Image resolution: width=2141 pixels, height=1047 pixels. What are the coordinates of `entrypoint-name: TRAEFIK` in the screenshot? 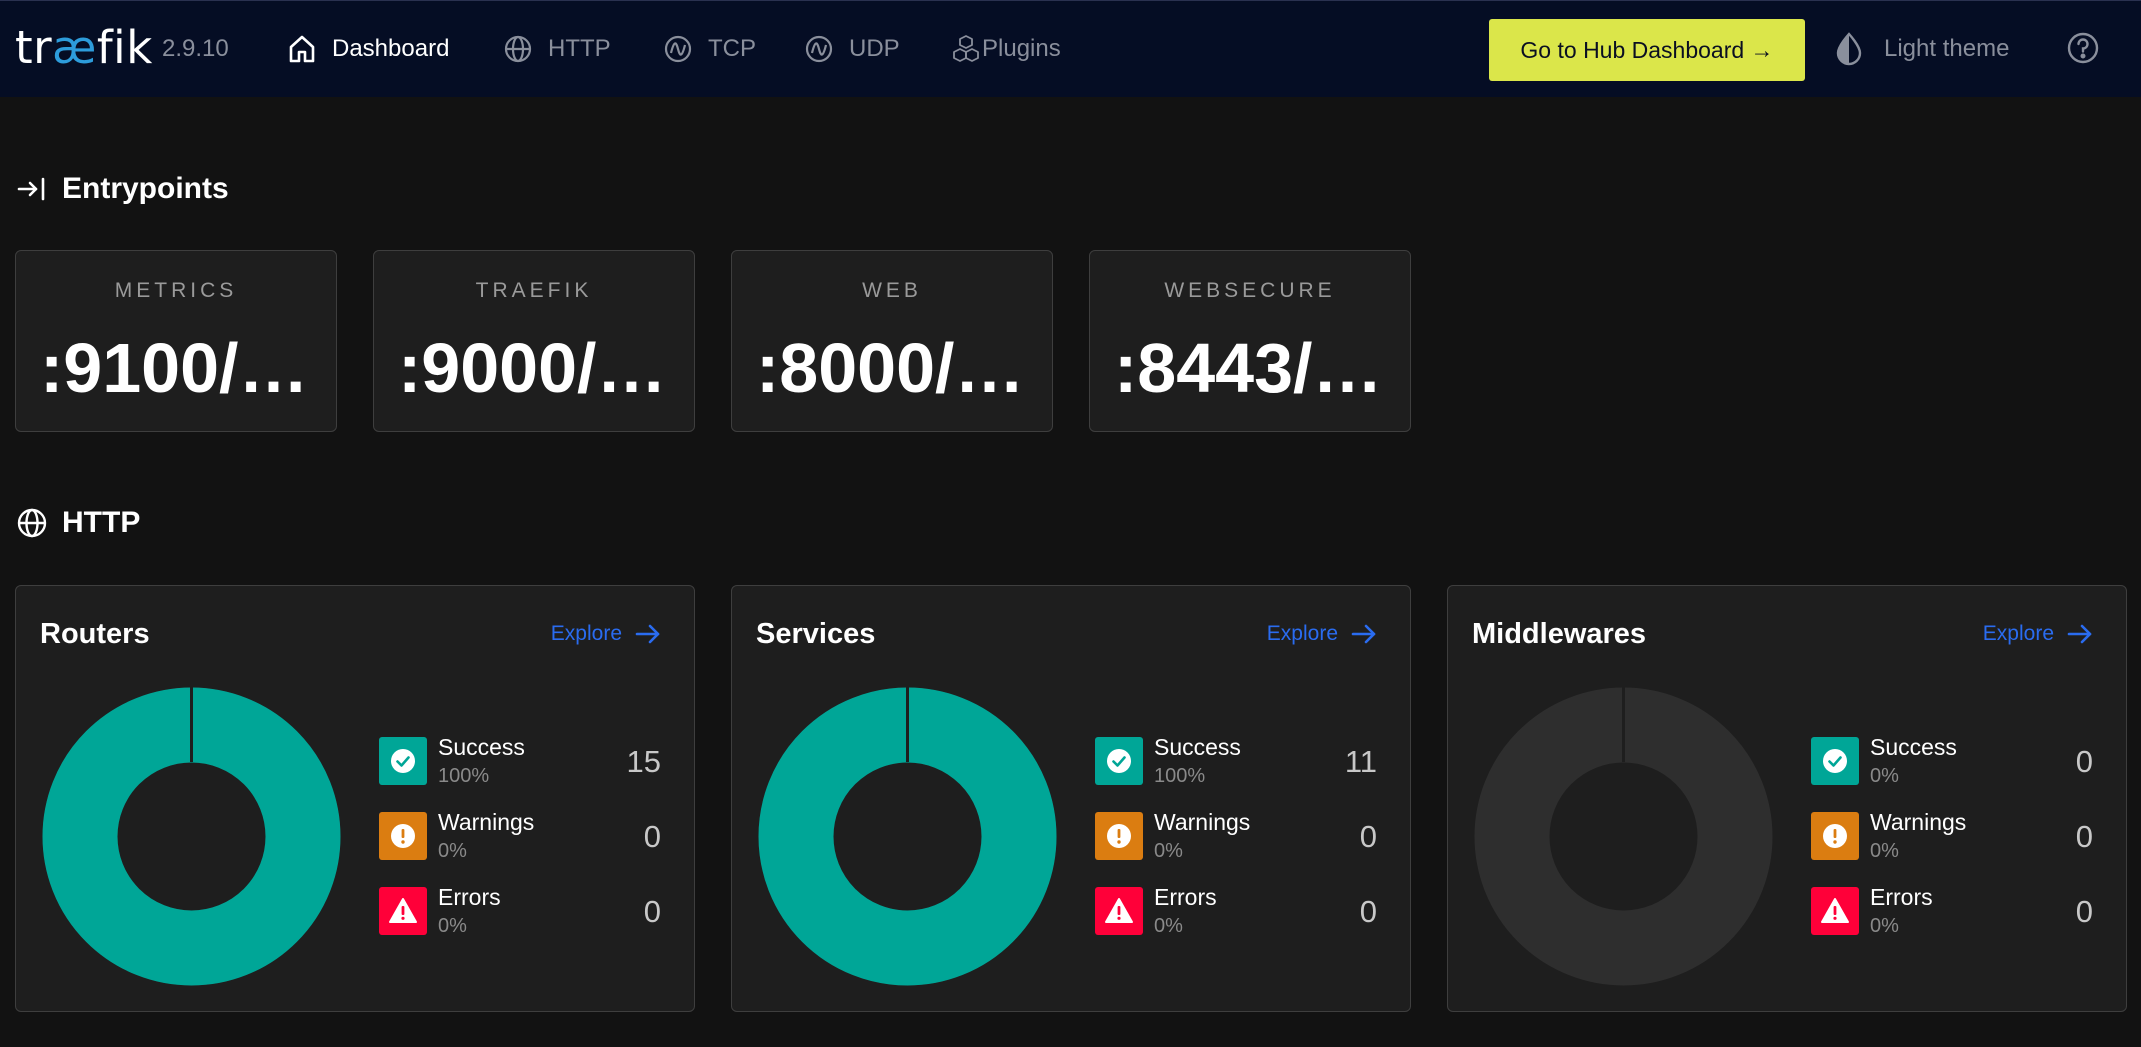 It's located at (534, 290).